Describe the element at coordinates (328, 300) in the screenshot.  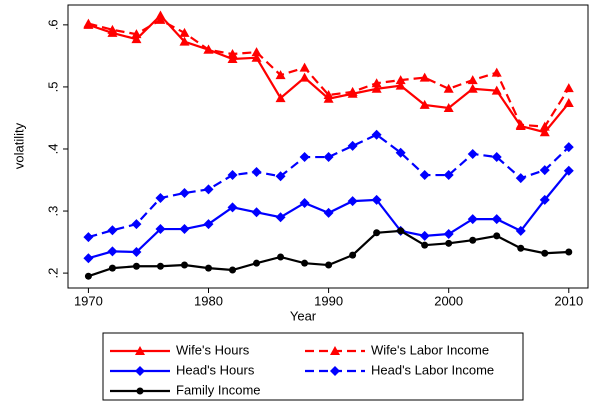
I see `x-tick-label: 1990` at that location.